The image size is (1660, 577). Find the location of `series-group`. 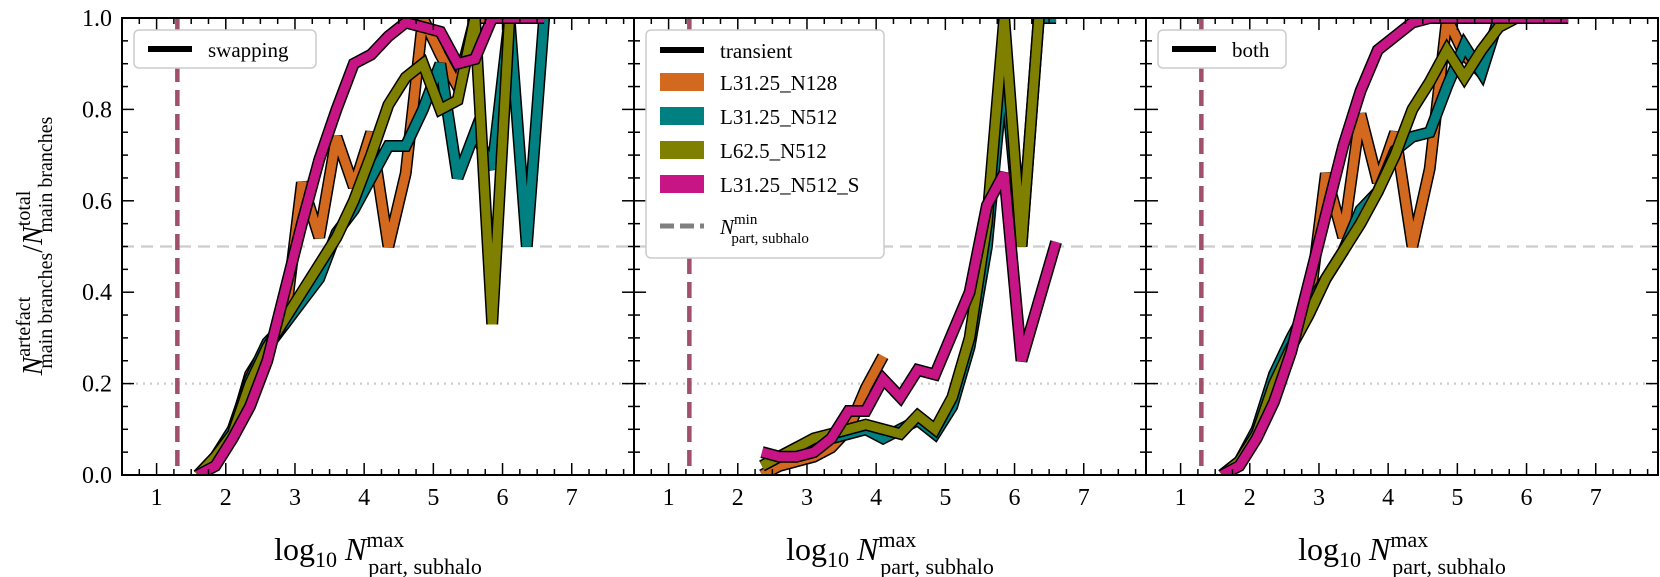

series-group is located at coordinates (910, 246).